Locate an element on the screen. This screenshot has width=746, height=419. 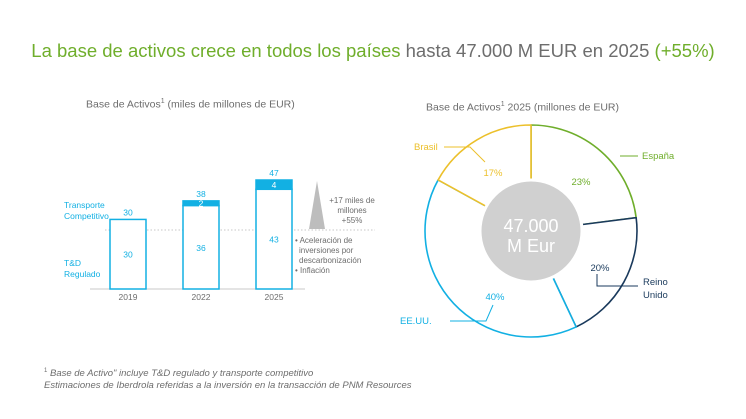
bar-td-regulado-2019 is located at coordinates (128, 254).